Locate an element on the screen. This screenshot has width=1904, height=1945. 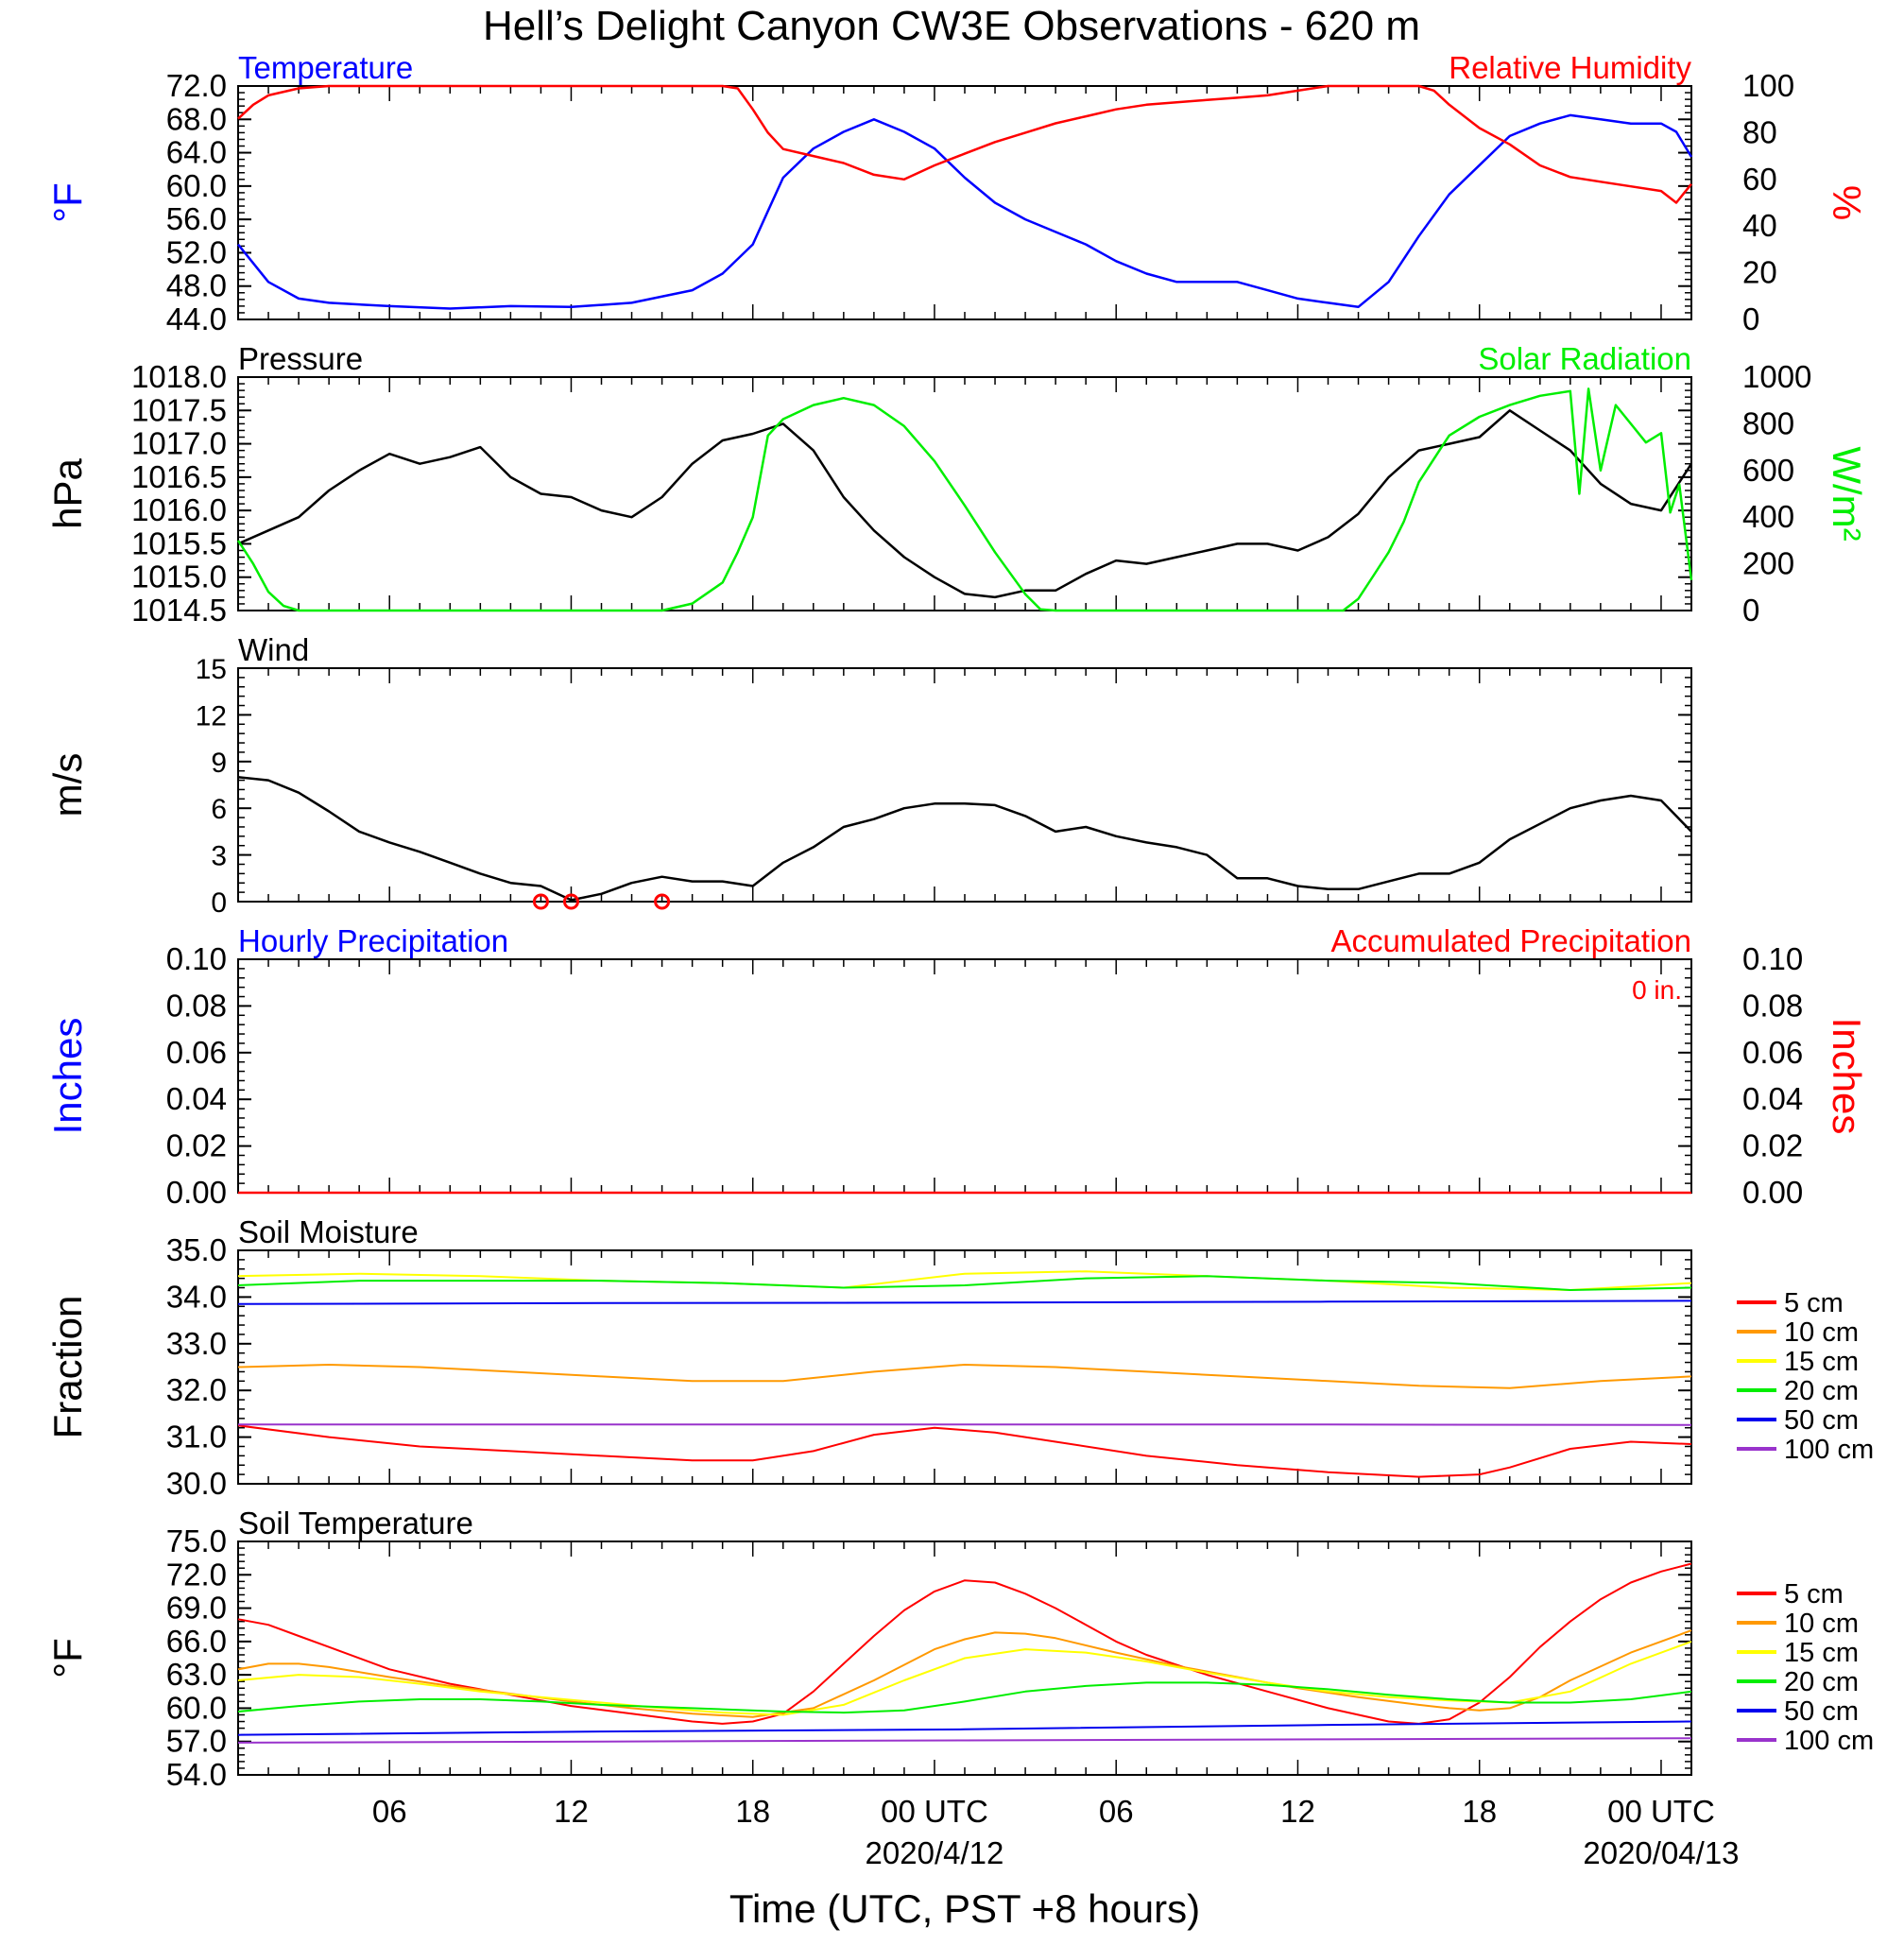
y-tick-label-left: 52.0 is located at coordinates (196, 251).